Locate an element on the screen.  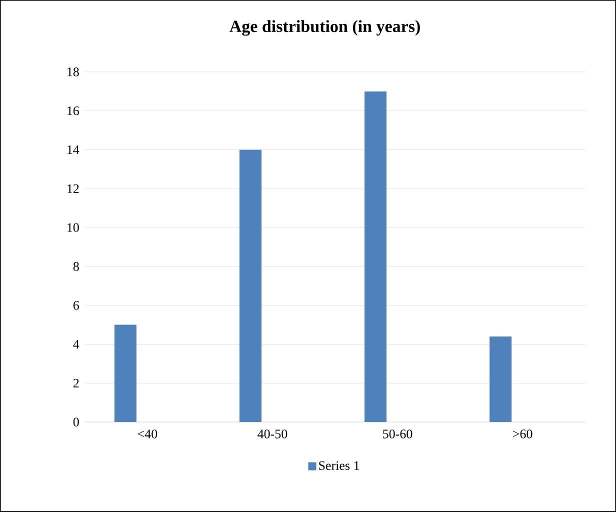
y-tick-label: 0 is located at coordinates (76, 422).